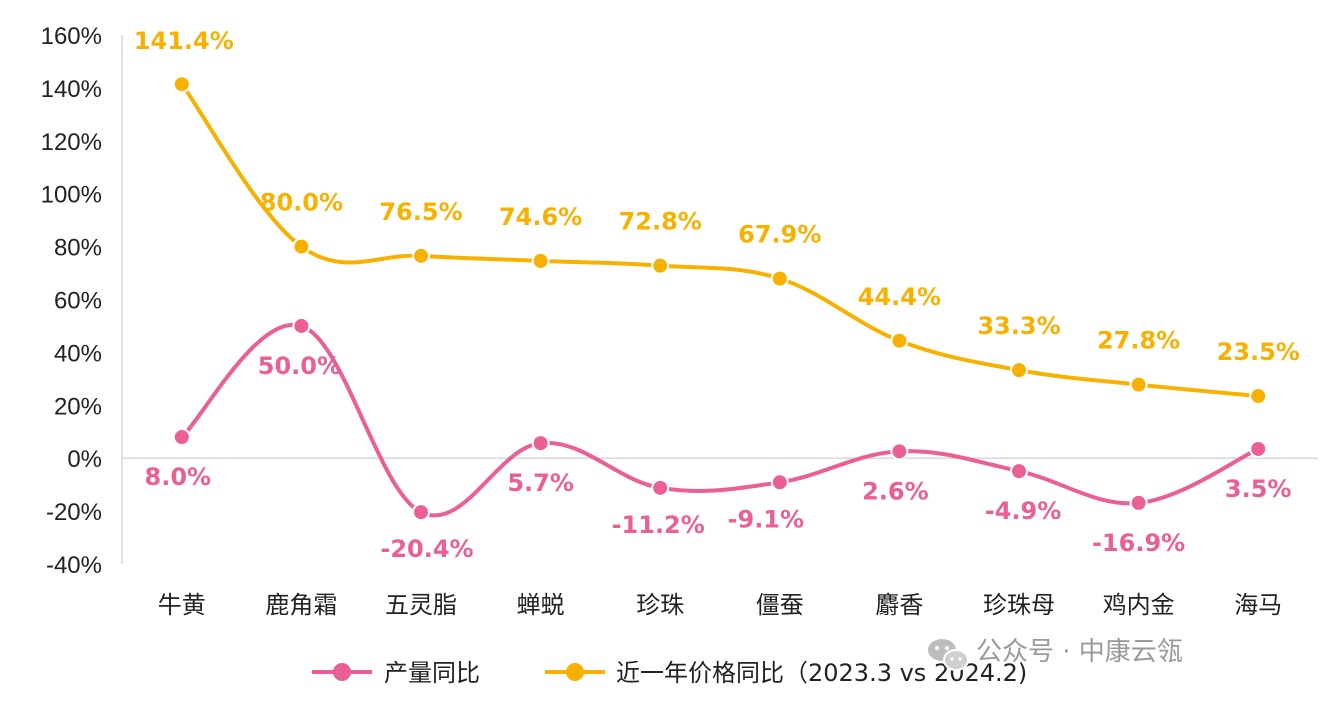 The width and height of the screenshot is (1334, 704). I want to click on x-category-label: 牛黄, so click(182, 605).